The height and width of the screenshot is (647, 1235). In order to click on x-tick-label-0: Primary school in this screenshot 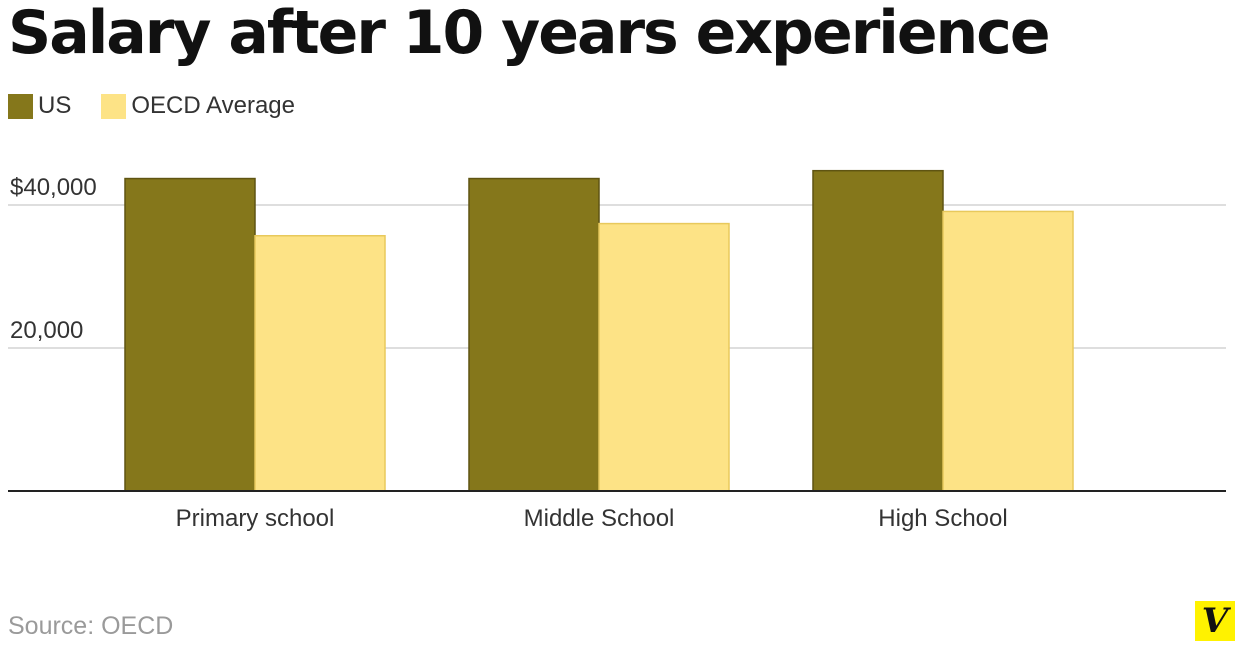, I will do `click(255, 518)`.